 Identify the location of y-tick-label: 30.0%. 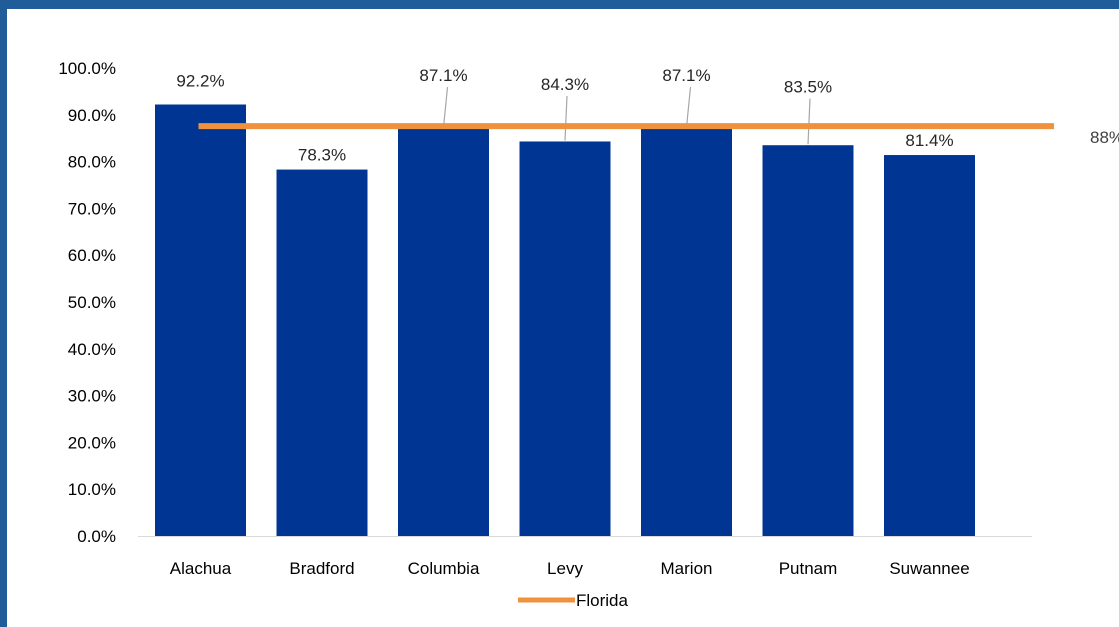
(92, 396).